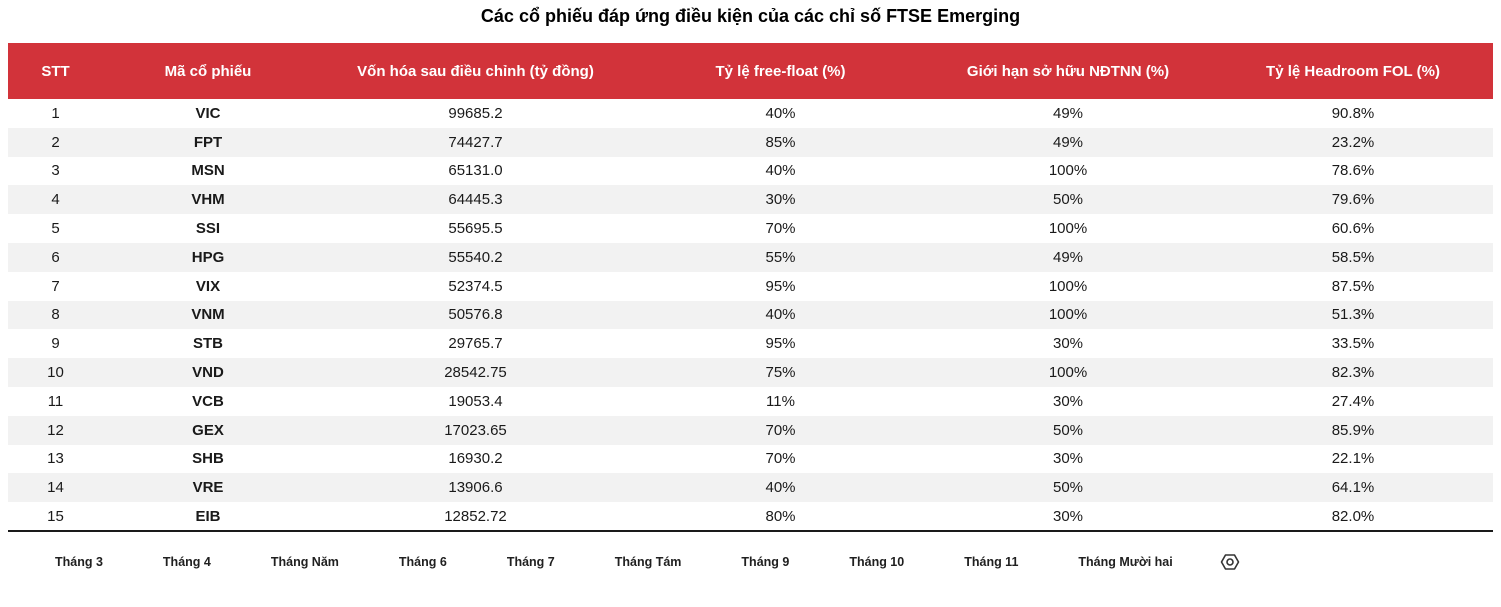 The height and width of the screenshot is (607, 1501). I want to click on cell-stt: 2, so click(55, 142).